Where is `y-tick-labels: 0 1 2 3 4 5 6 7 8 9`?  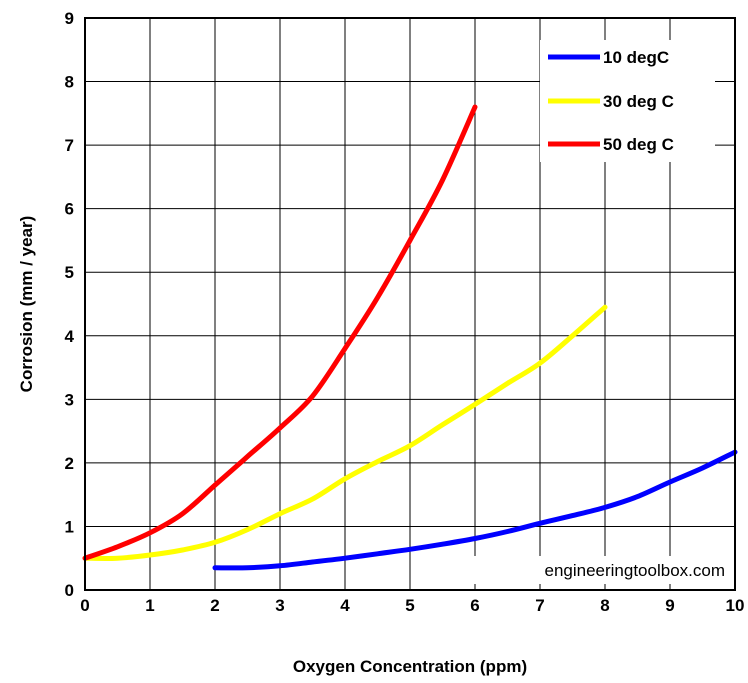
y-tick-labels: 0 1 2 3 4 5 6 7 8 9 is located at coordinates (70, 304).